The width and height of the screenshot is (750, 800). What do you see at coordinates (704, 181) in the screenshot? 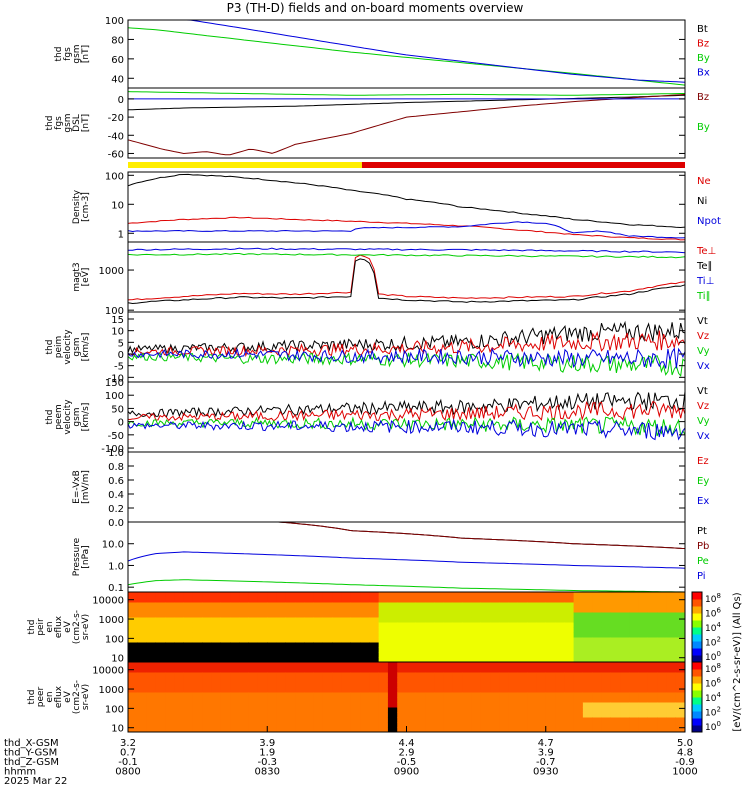
I see `legend-label: Ne` at bounding box center [704, 181].